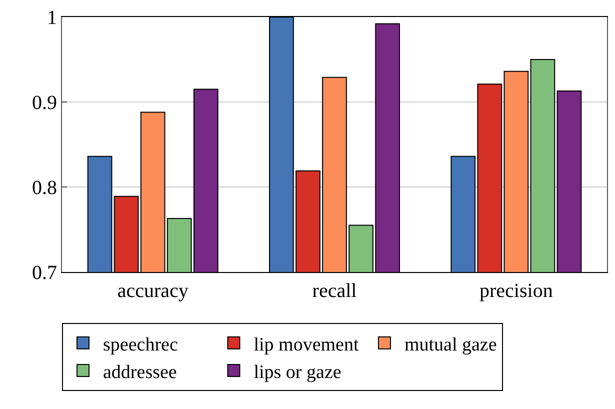 Image resolution: width=615 pixels, height=409 pixels. I want to click on legend-label: addressee, so click(140, 372).